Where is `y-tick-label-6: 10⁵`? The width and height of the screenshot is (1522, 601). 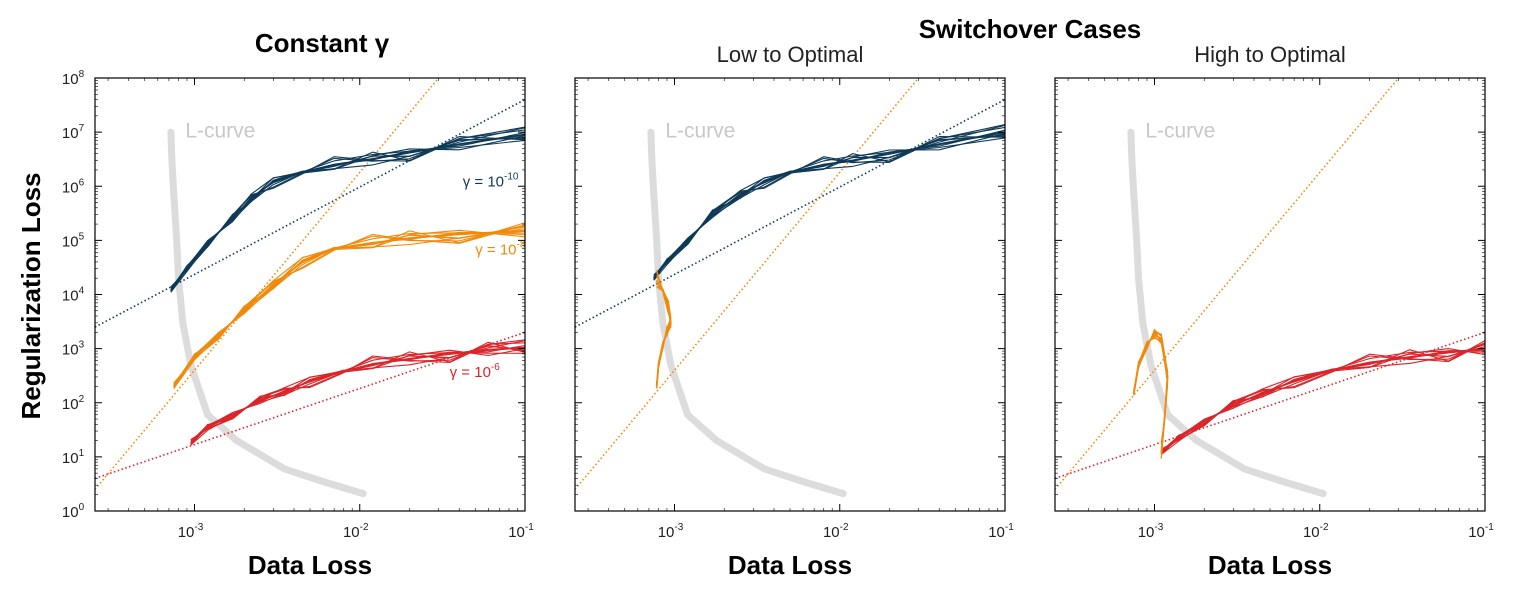
y-tick-label-6: 10⁵ is located at coordinates (73, 240).